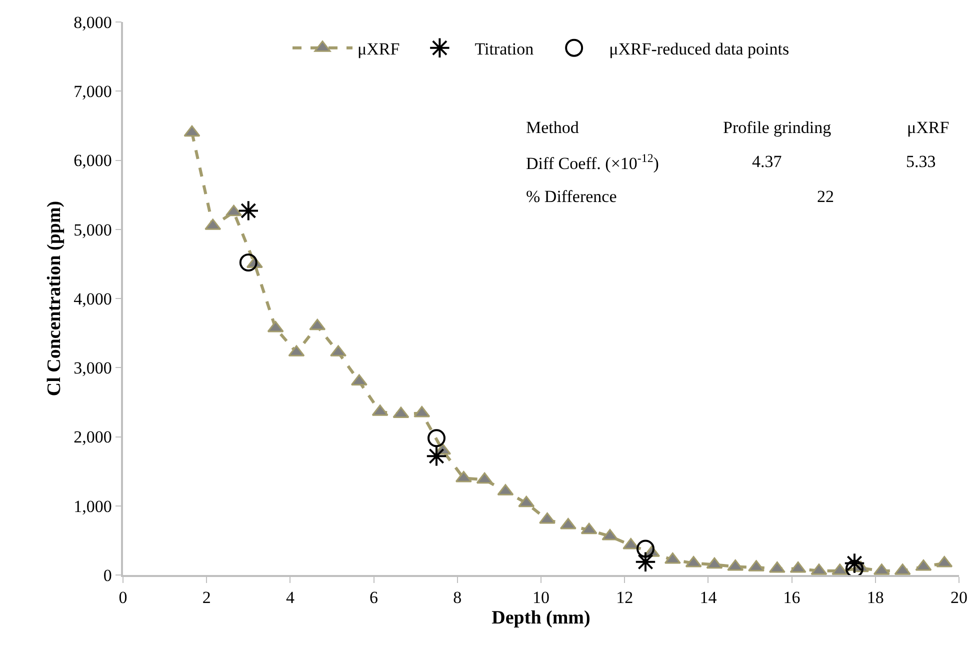  I want to click on annotation: Diff Coeff. (×10$^{-12}$), so click(592, 162).